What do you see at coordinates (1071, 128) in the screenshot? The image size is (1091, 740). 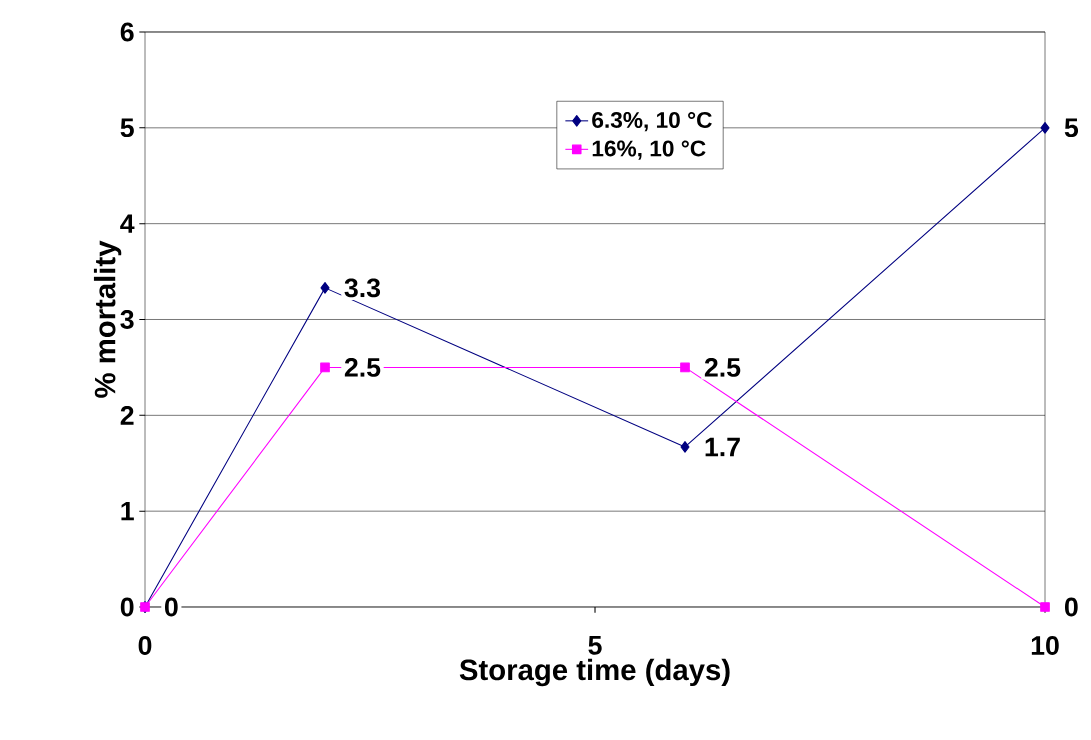 I see `data-label: 5` at bounding box center [1071, 128].